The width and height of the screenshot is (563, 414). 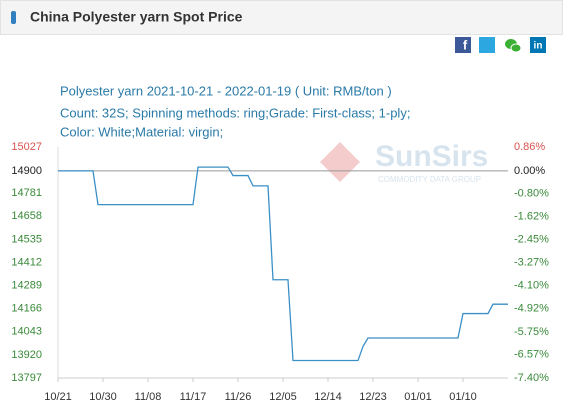 I want to click on y2-tick-label: -0.80%, so click(x=531, y=193).